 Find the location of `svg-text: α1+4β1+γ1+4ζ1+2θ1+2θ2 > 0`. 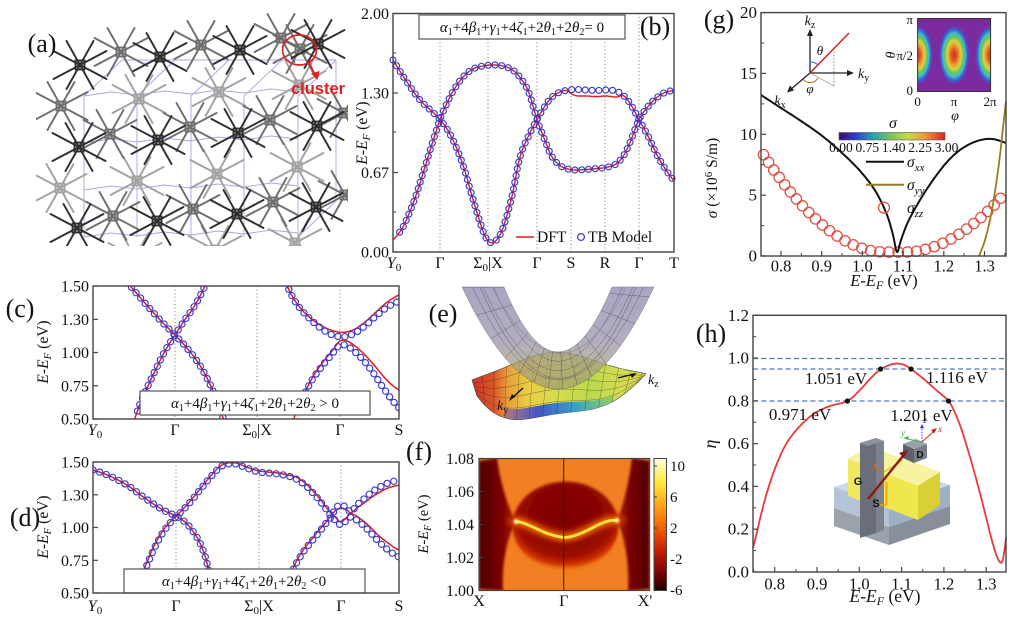

svg-text: α1+4β1+γ1+4ζ1+2θ1+2θ2 > 0 is located at coordinates (255, 405).